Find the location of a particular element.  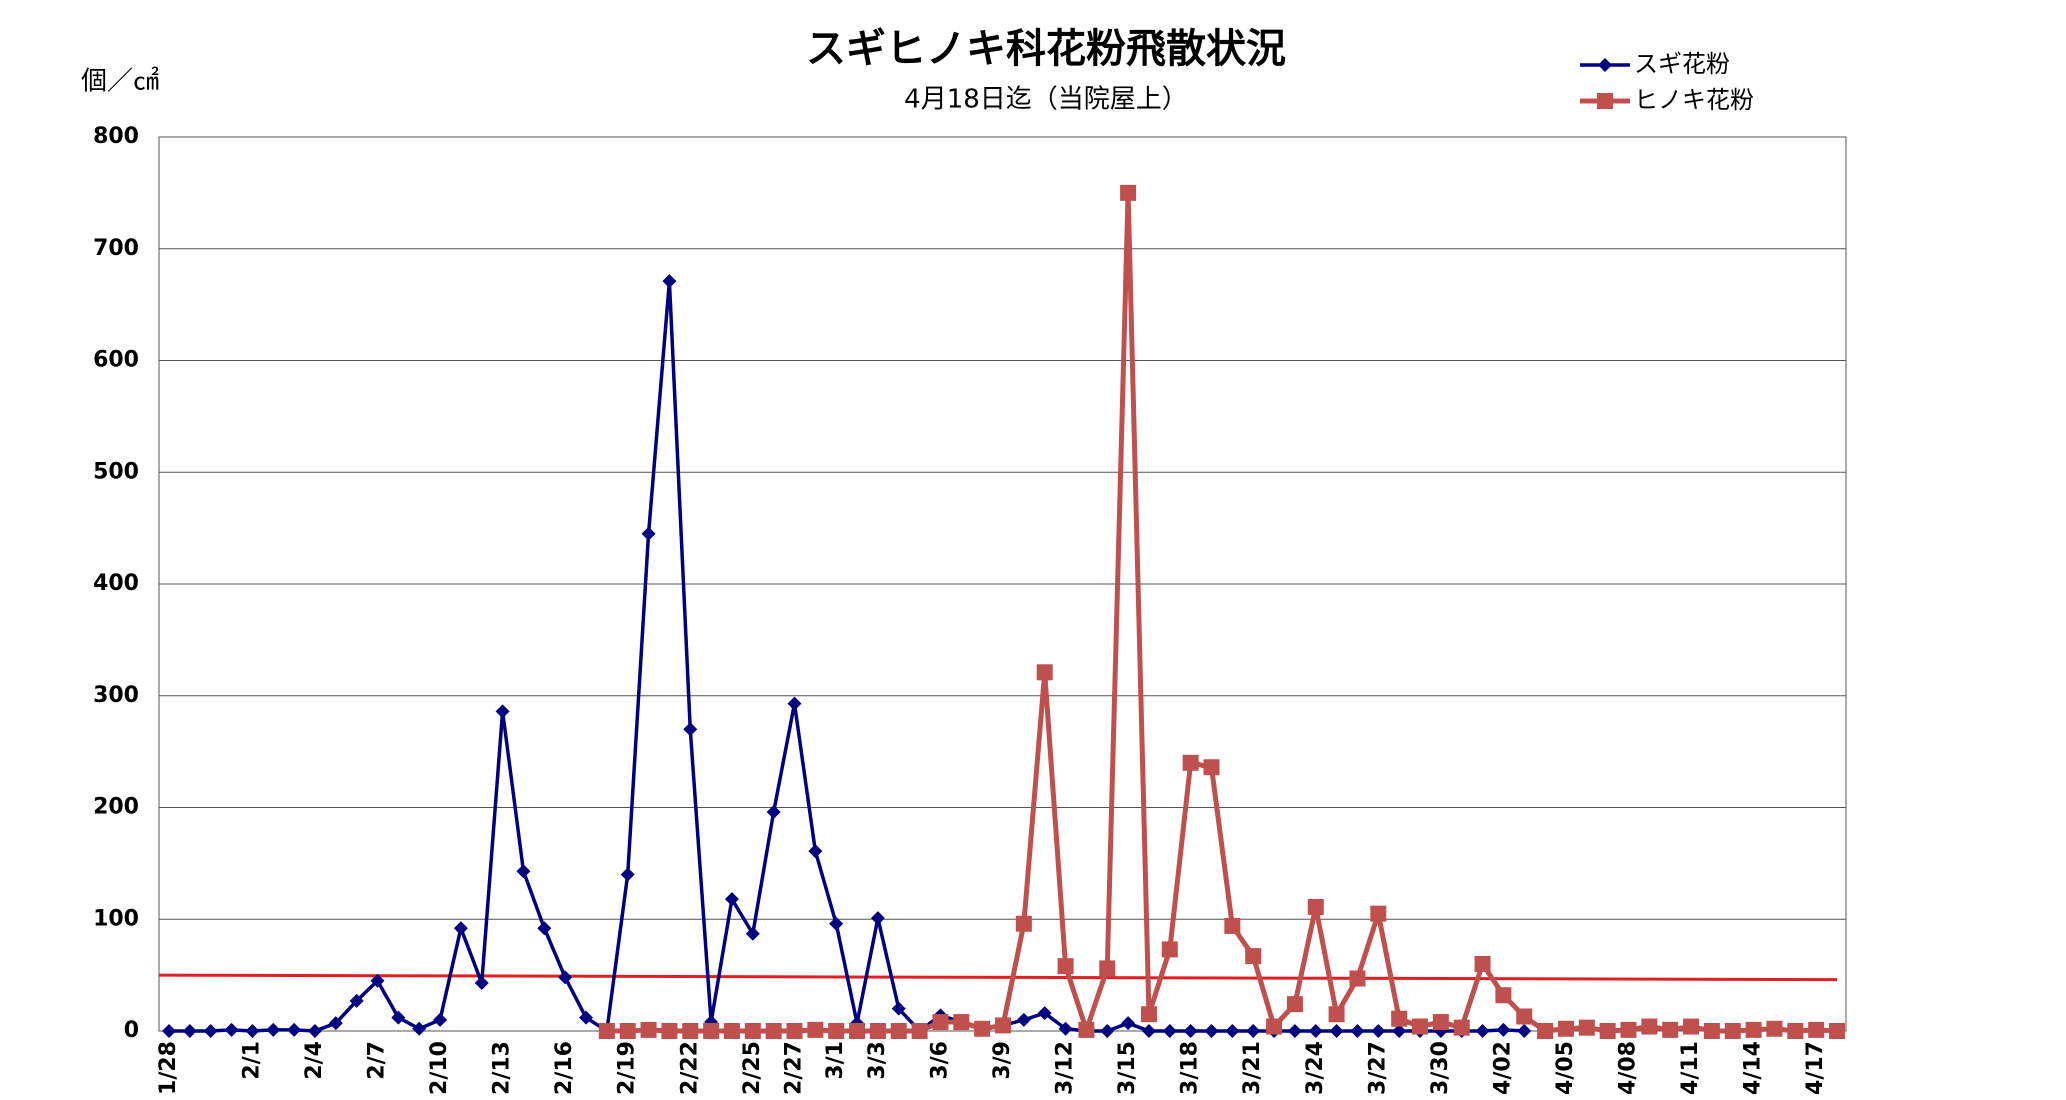

x-tick-label: 2/7 is located at coordinates (377, 1060).